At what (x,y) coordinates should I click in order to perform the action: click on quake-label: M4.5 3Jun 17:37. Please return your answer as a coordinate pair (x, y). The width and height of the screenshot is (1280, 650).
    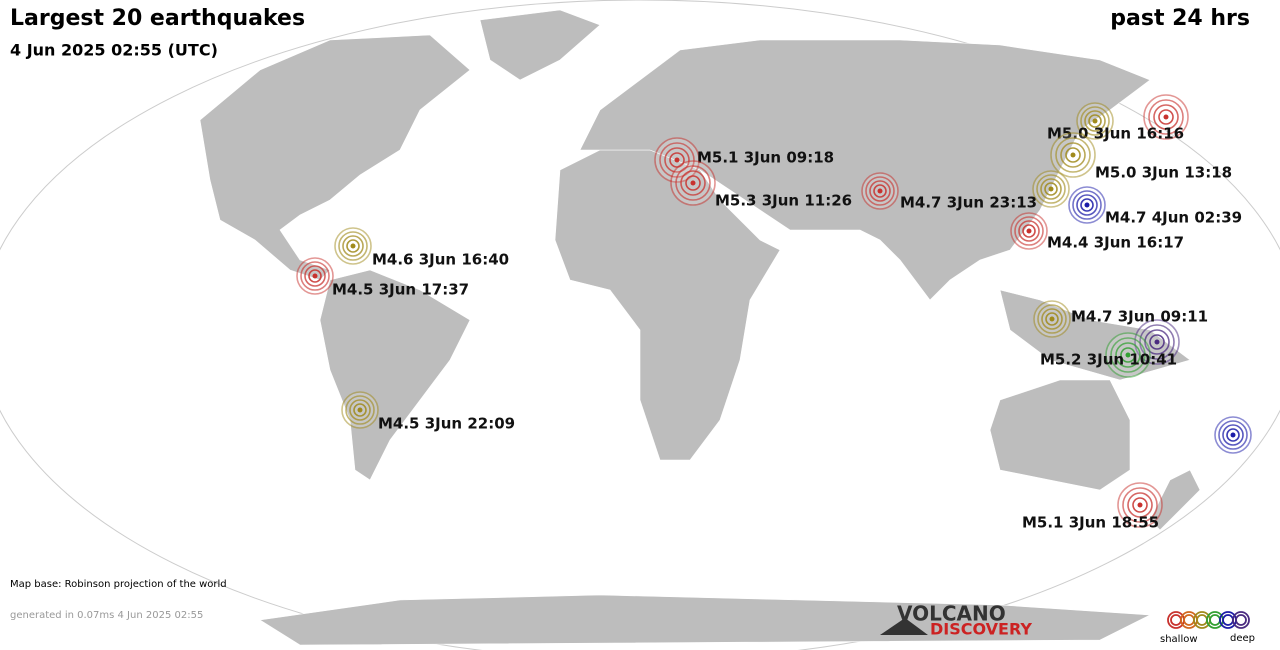
    Looking at the image, I should click on (400, 290).